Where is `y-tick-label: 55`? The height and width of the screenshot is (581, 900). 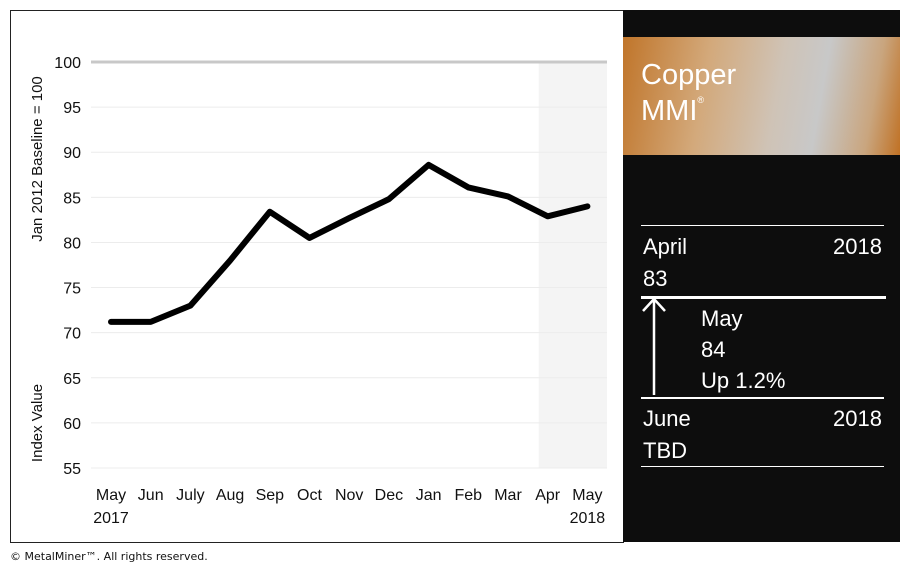 y-tick-label: 55 is located at coordinates (72, 469).